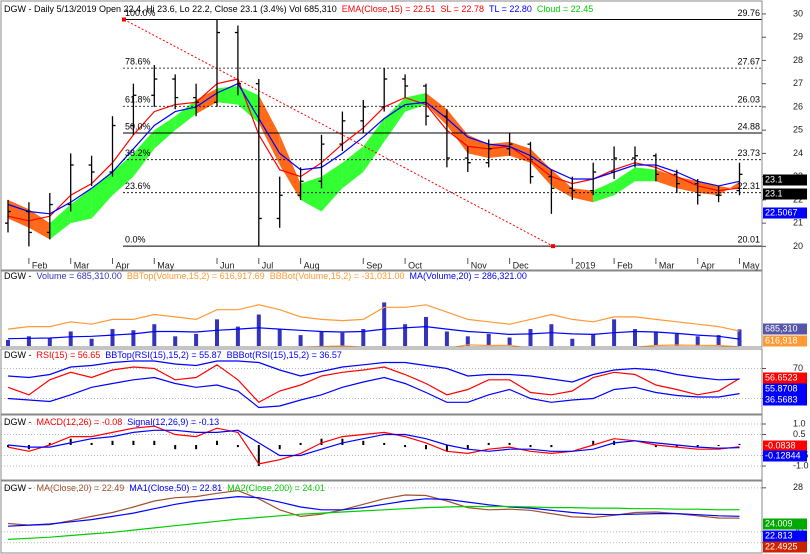 This screenshot has width=810, height=554. Describe the element at coordinates (748, 186) in the screenshot. I see `fib-value: 22.31` at that location.